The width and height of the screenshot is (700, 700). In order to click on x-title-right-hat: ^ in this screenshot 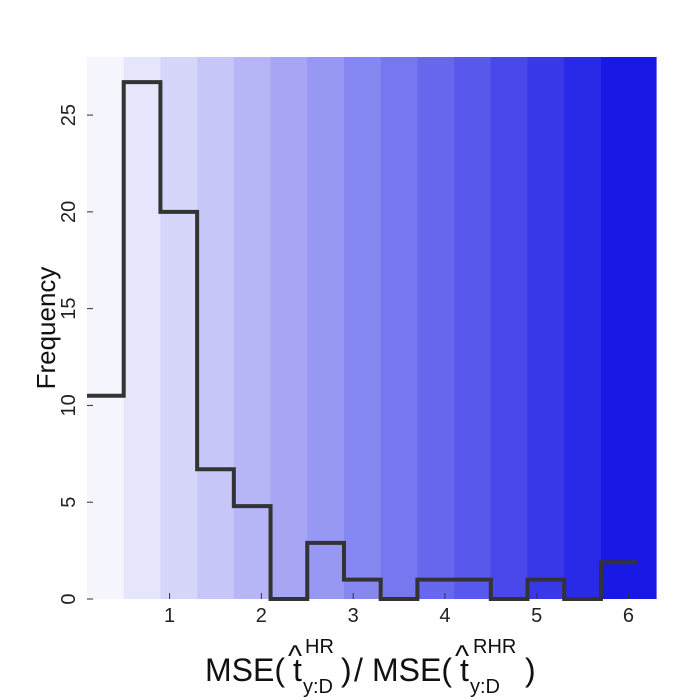, I will do `click(462, 656)`.